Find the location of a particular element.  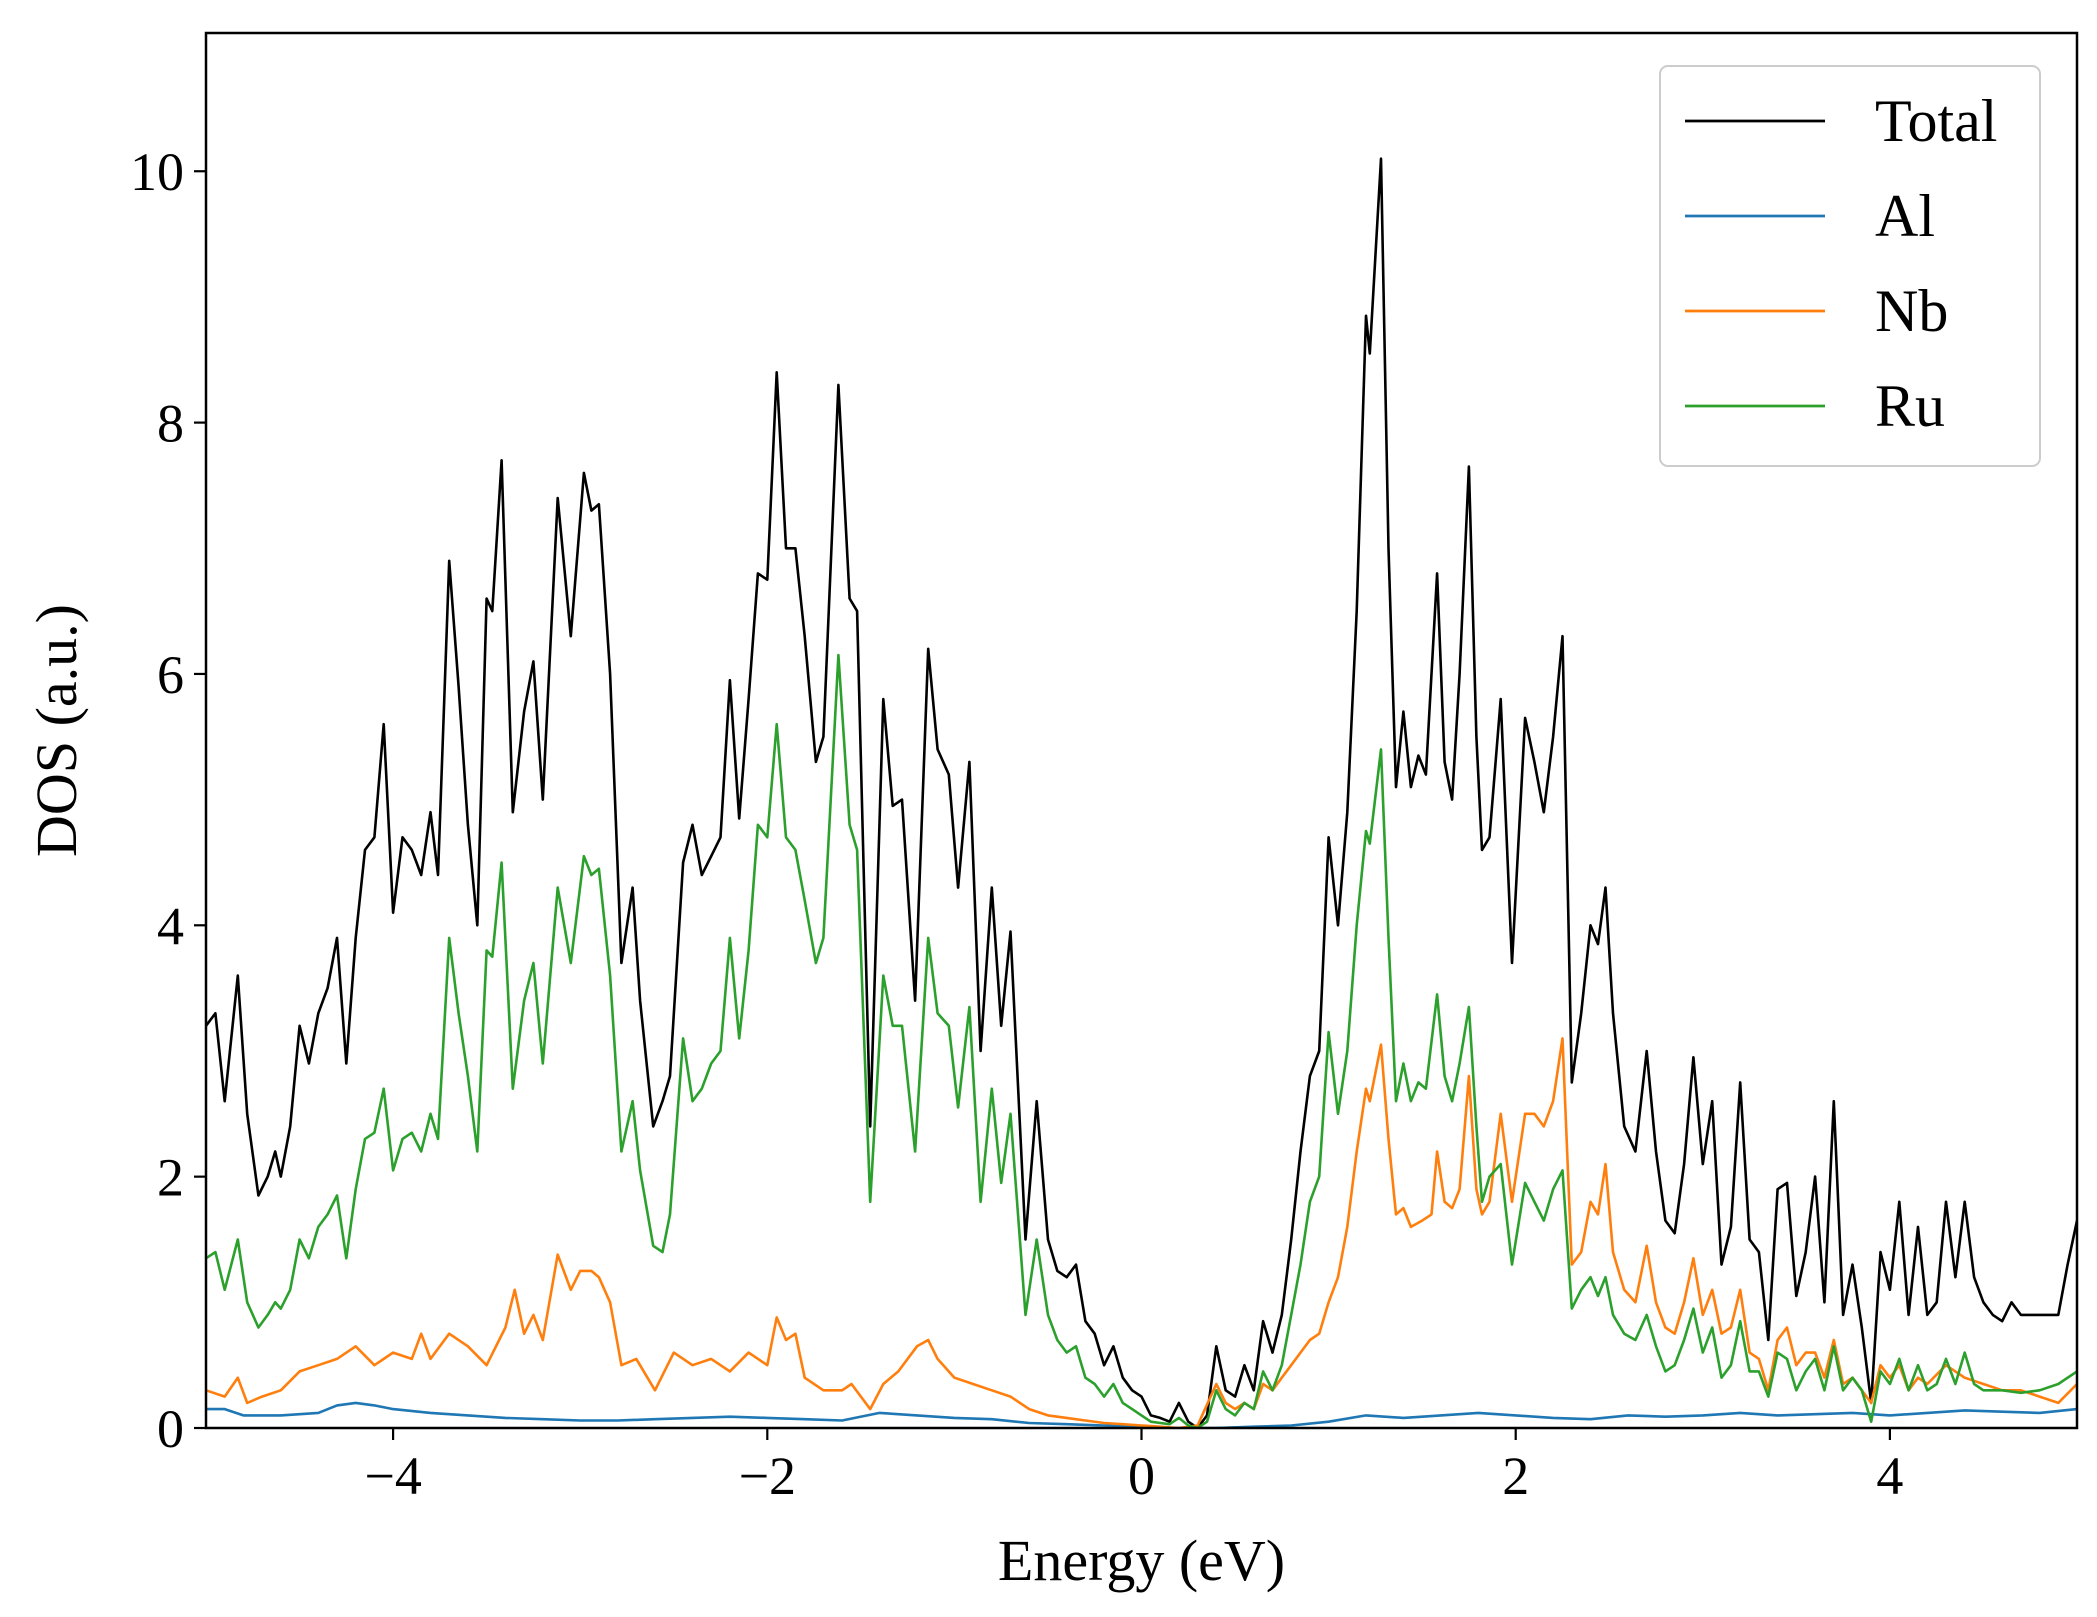

legend-label-ru: Ru is located at coordinates (1910, 406).